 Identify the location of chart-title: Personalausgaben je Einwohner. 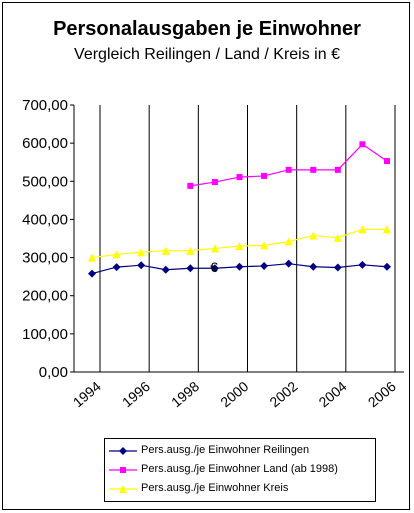
(207, 29).